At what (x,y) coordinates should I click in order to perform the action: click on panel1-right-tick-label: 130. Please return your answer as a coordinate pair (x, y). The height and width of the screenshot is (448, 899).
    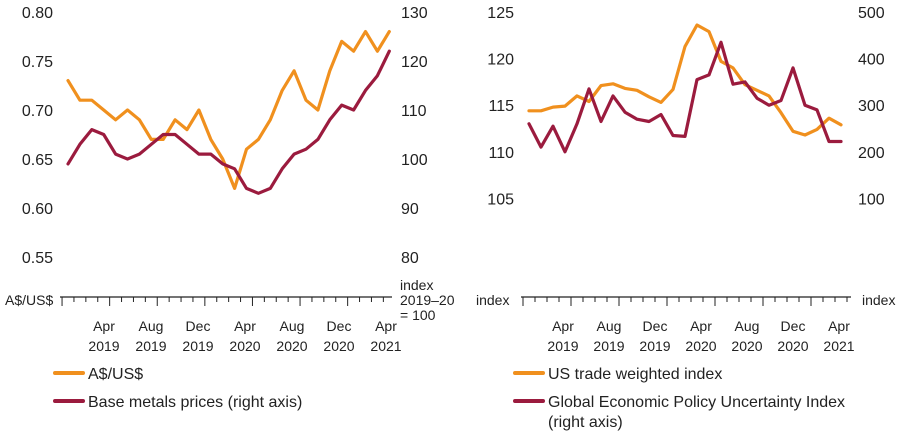
    Looking at the image, I should click on (414, 13).